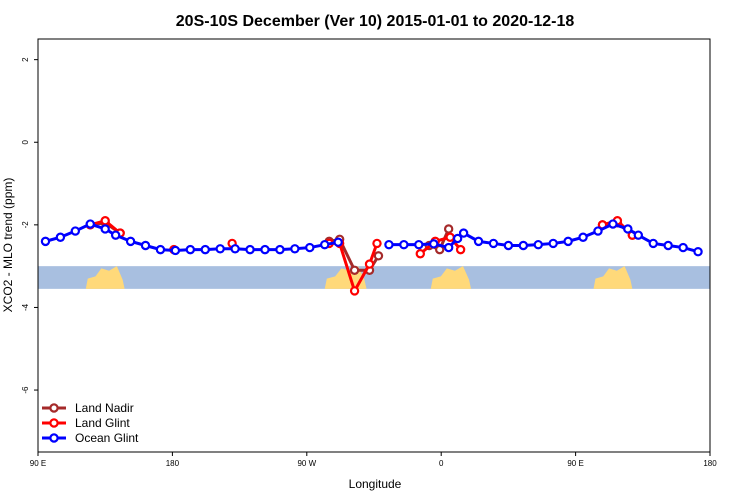 This screenshot has width=750, height=500. Describe the element at coordinates (25, 307) in the screenshot. I see `y-tick-label: -4` at that location.